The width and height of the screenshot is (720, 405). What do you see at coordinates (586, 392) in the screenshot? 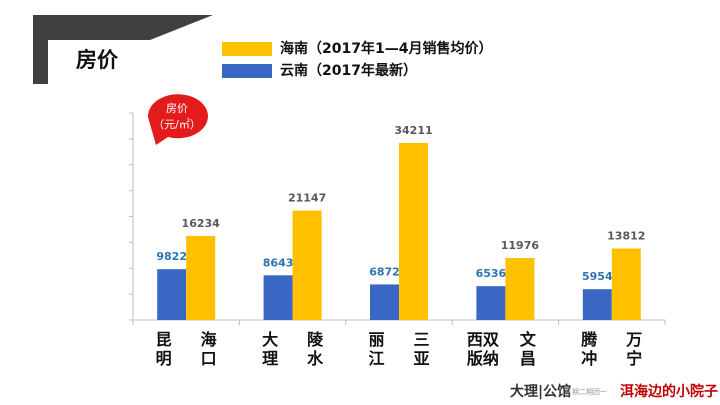
I see `watermark: 三期二期团一` at bounding box center [586, 392].